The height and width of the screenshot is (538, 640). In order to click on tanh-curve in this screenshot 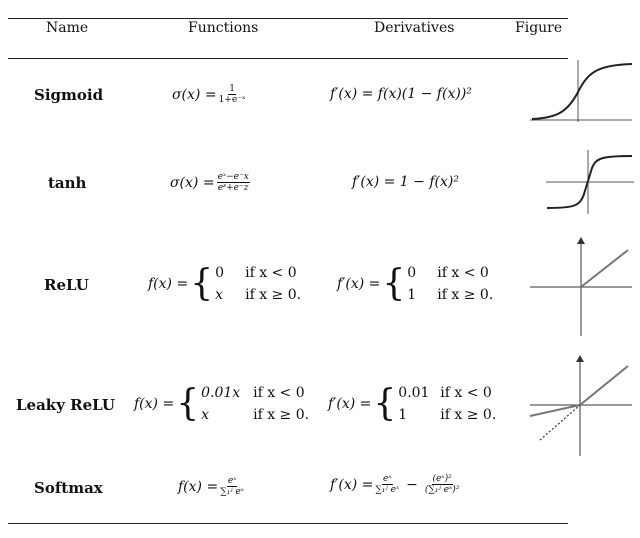, I will do `click(589, 182)`.